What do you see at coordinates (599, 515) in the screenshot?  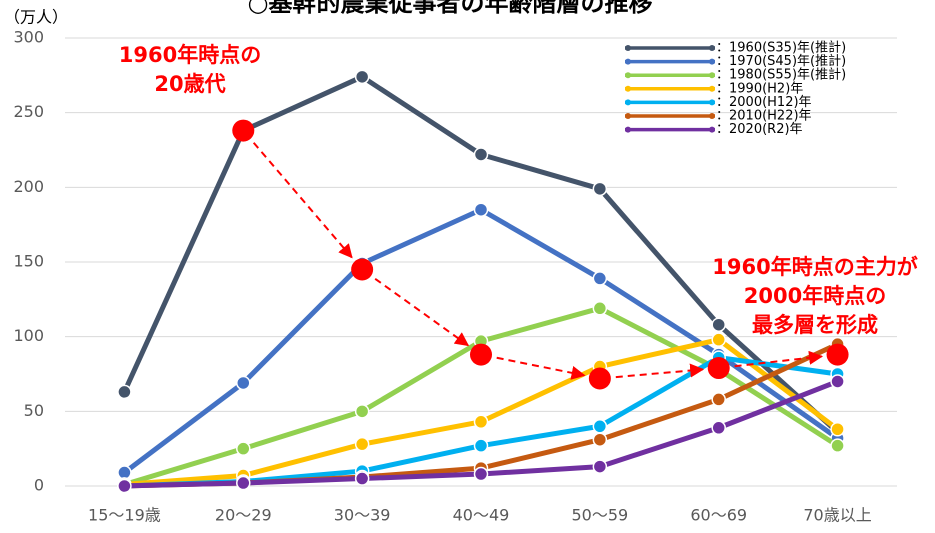 I see `x-tick-label: 50〜59` at bounding box center [599, 515].